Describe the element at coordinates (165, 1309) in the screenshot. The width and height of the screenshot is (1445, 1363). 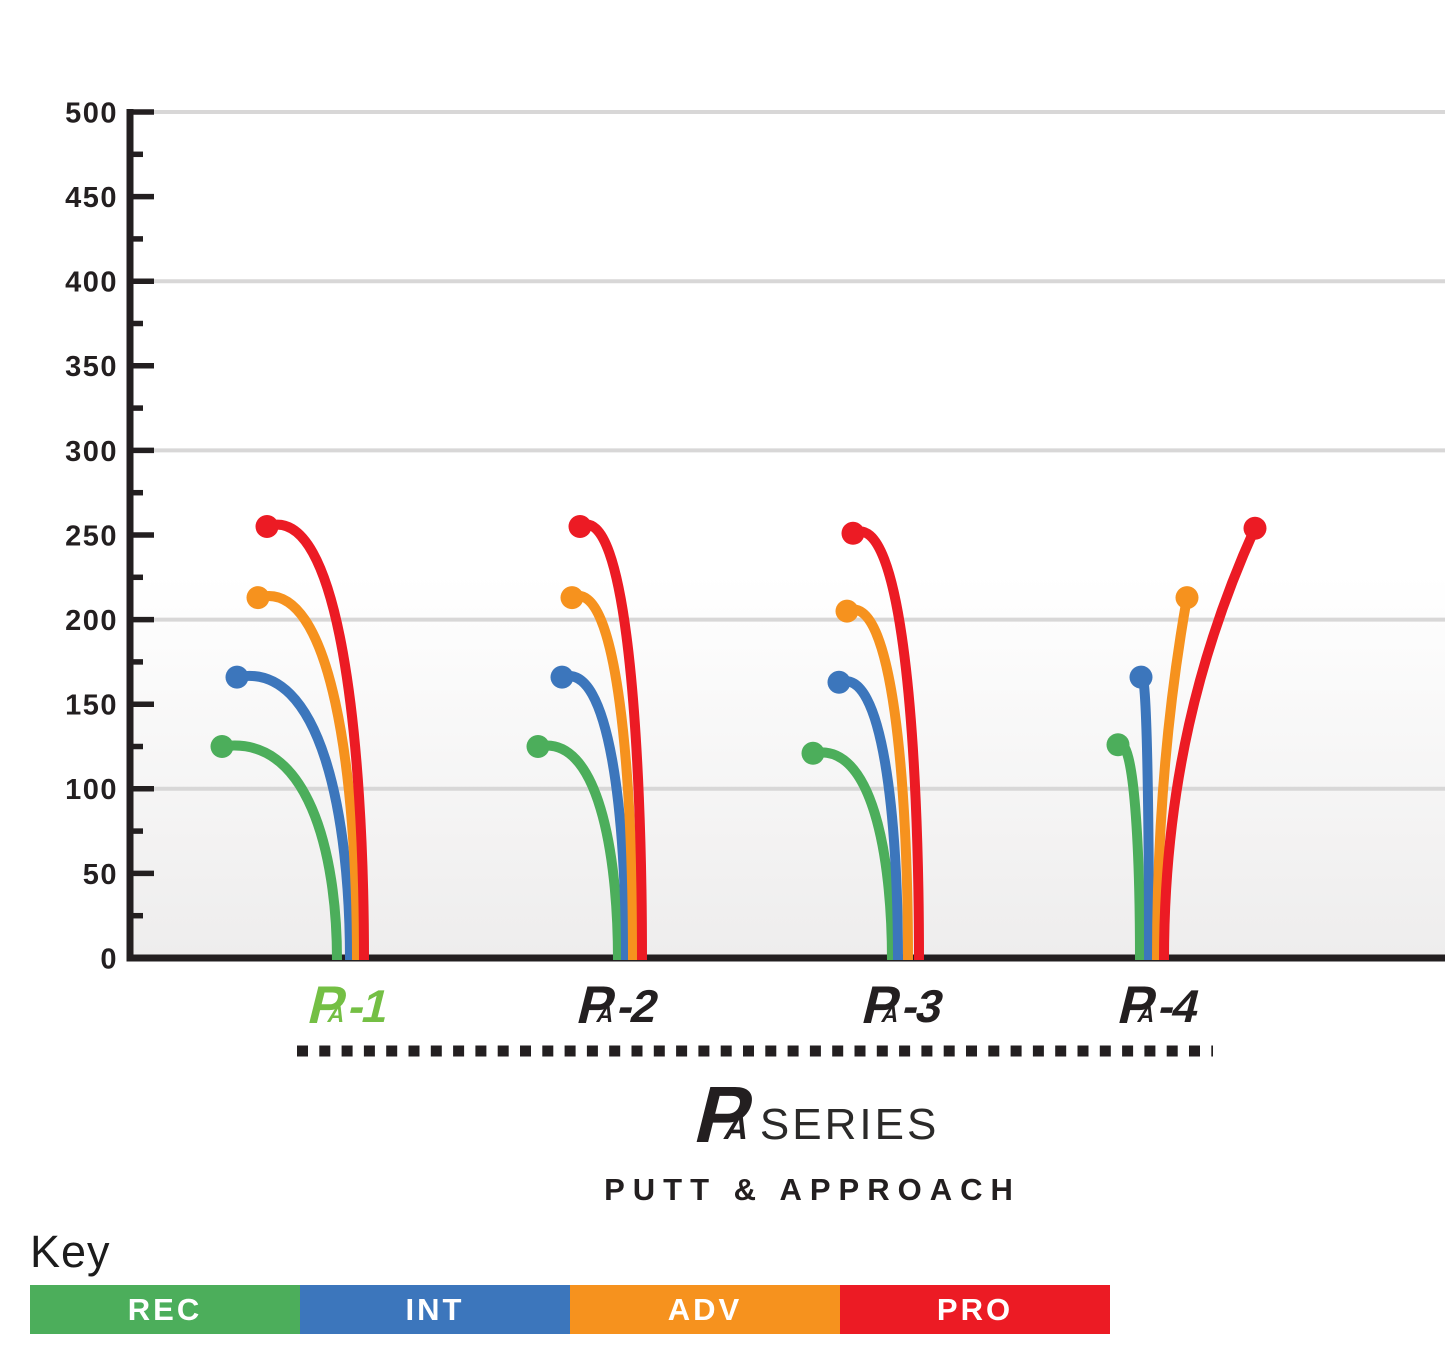
I see `key-segment-REC: REC` at that location.